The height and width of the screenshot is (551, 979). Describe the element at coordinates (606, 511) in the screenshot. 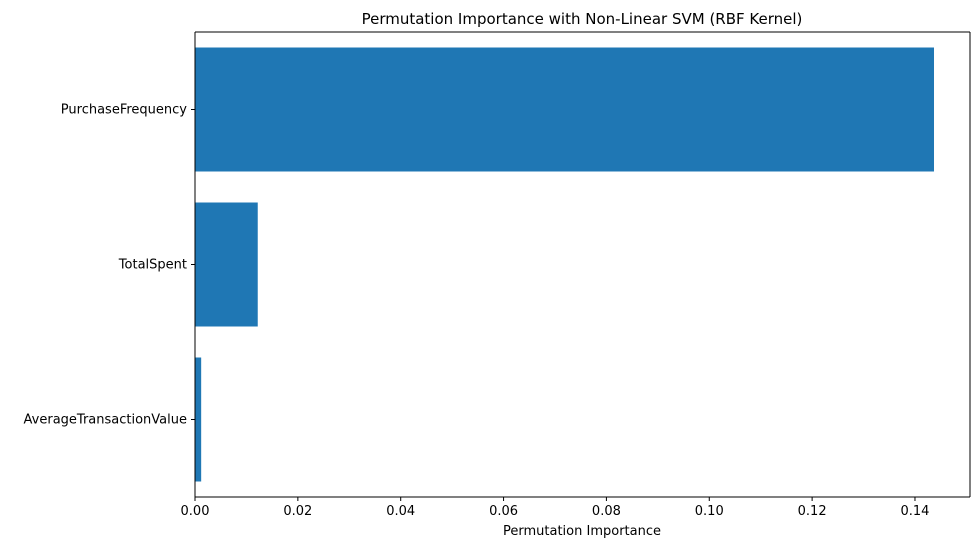

I see `x-tick-label: 0.08` at that location.